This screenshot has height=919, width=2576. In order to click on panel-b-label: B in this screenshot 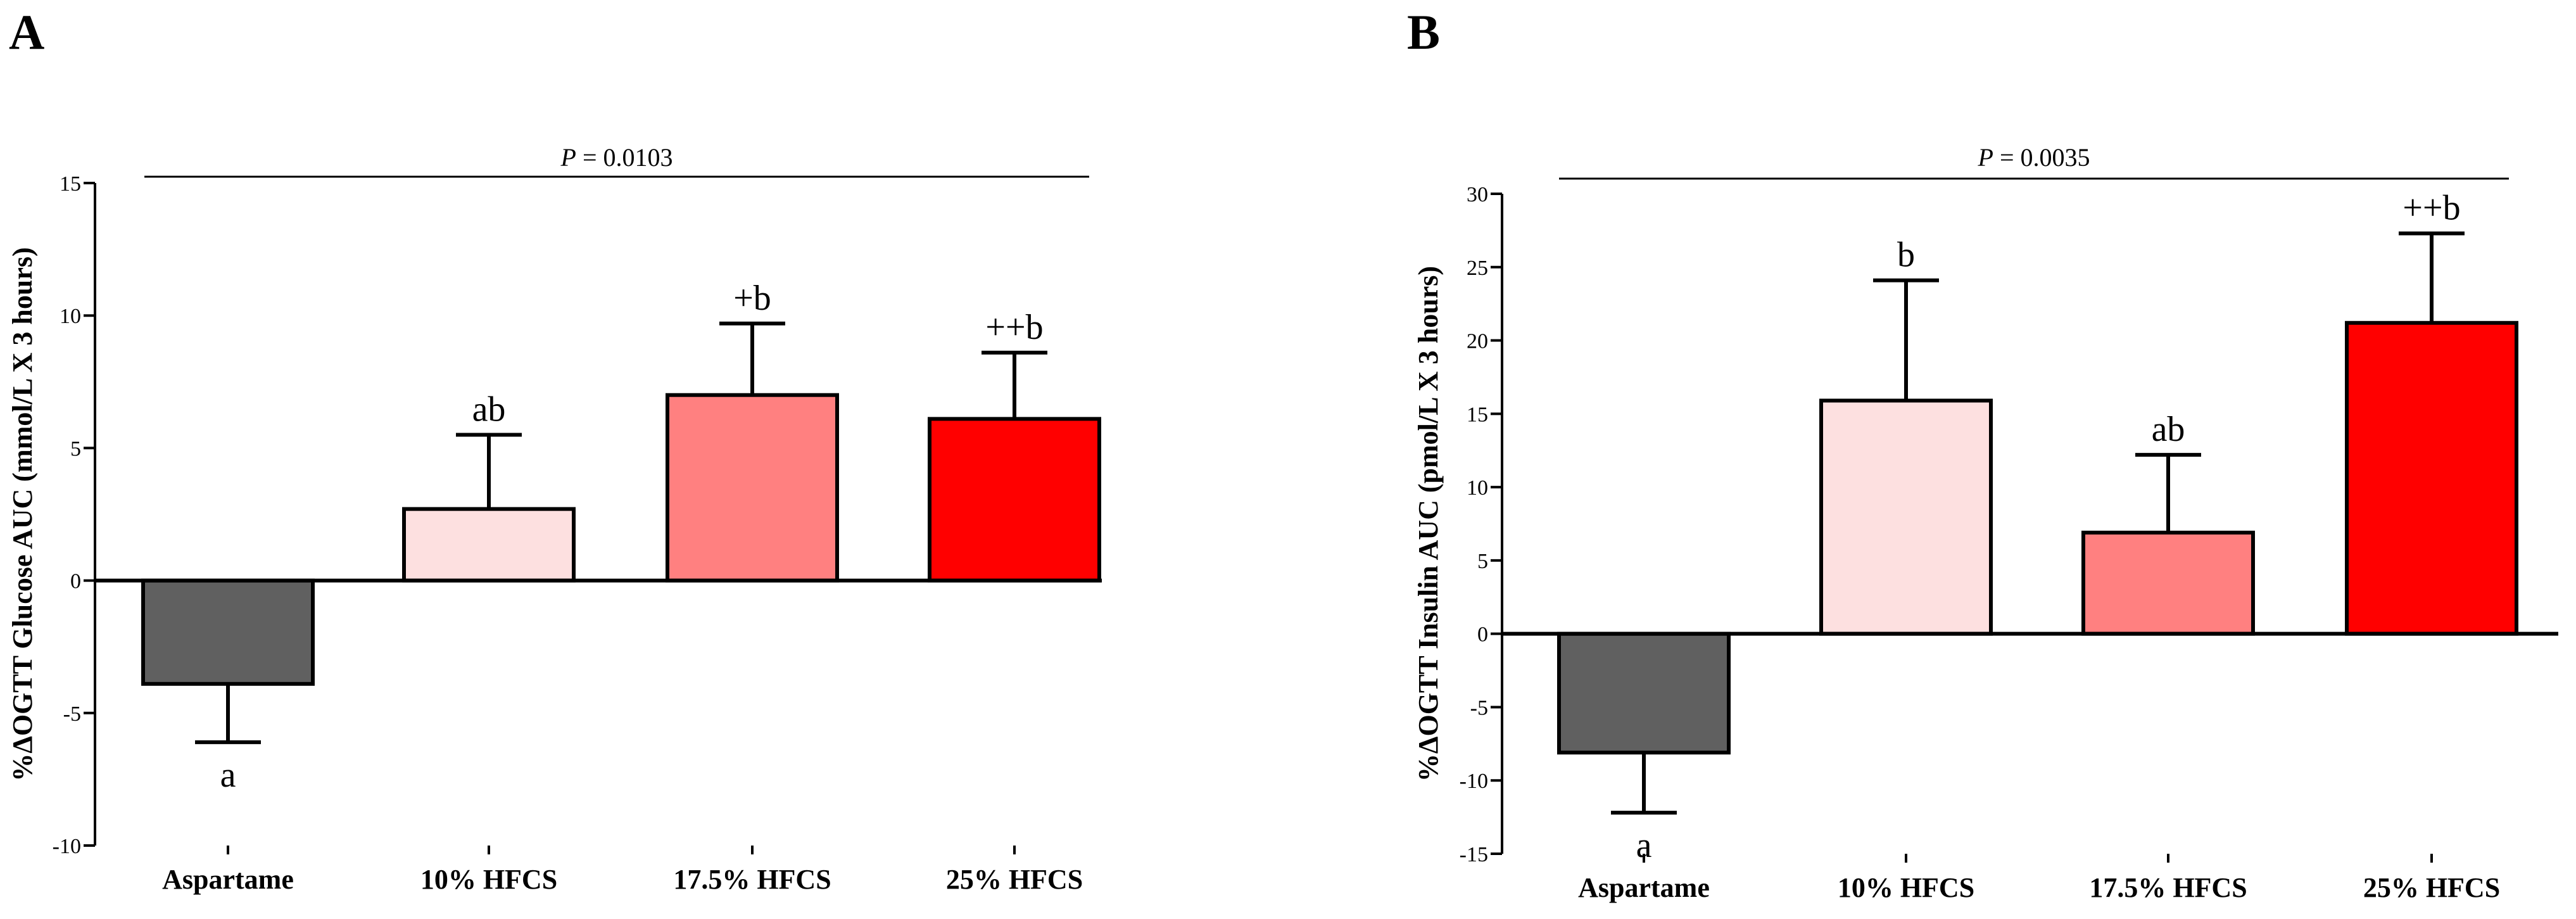, I will do `click(1424, 32)`.